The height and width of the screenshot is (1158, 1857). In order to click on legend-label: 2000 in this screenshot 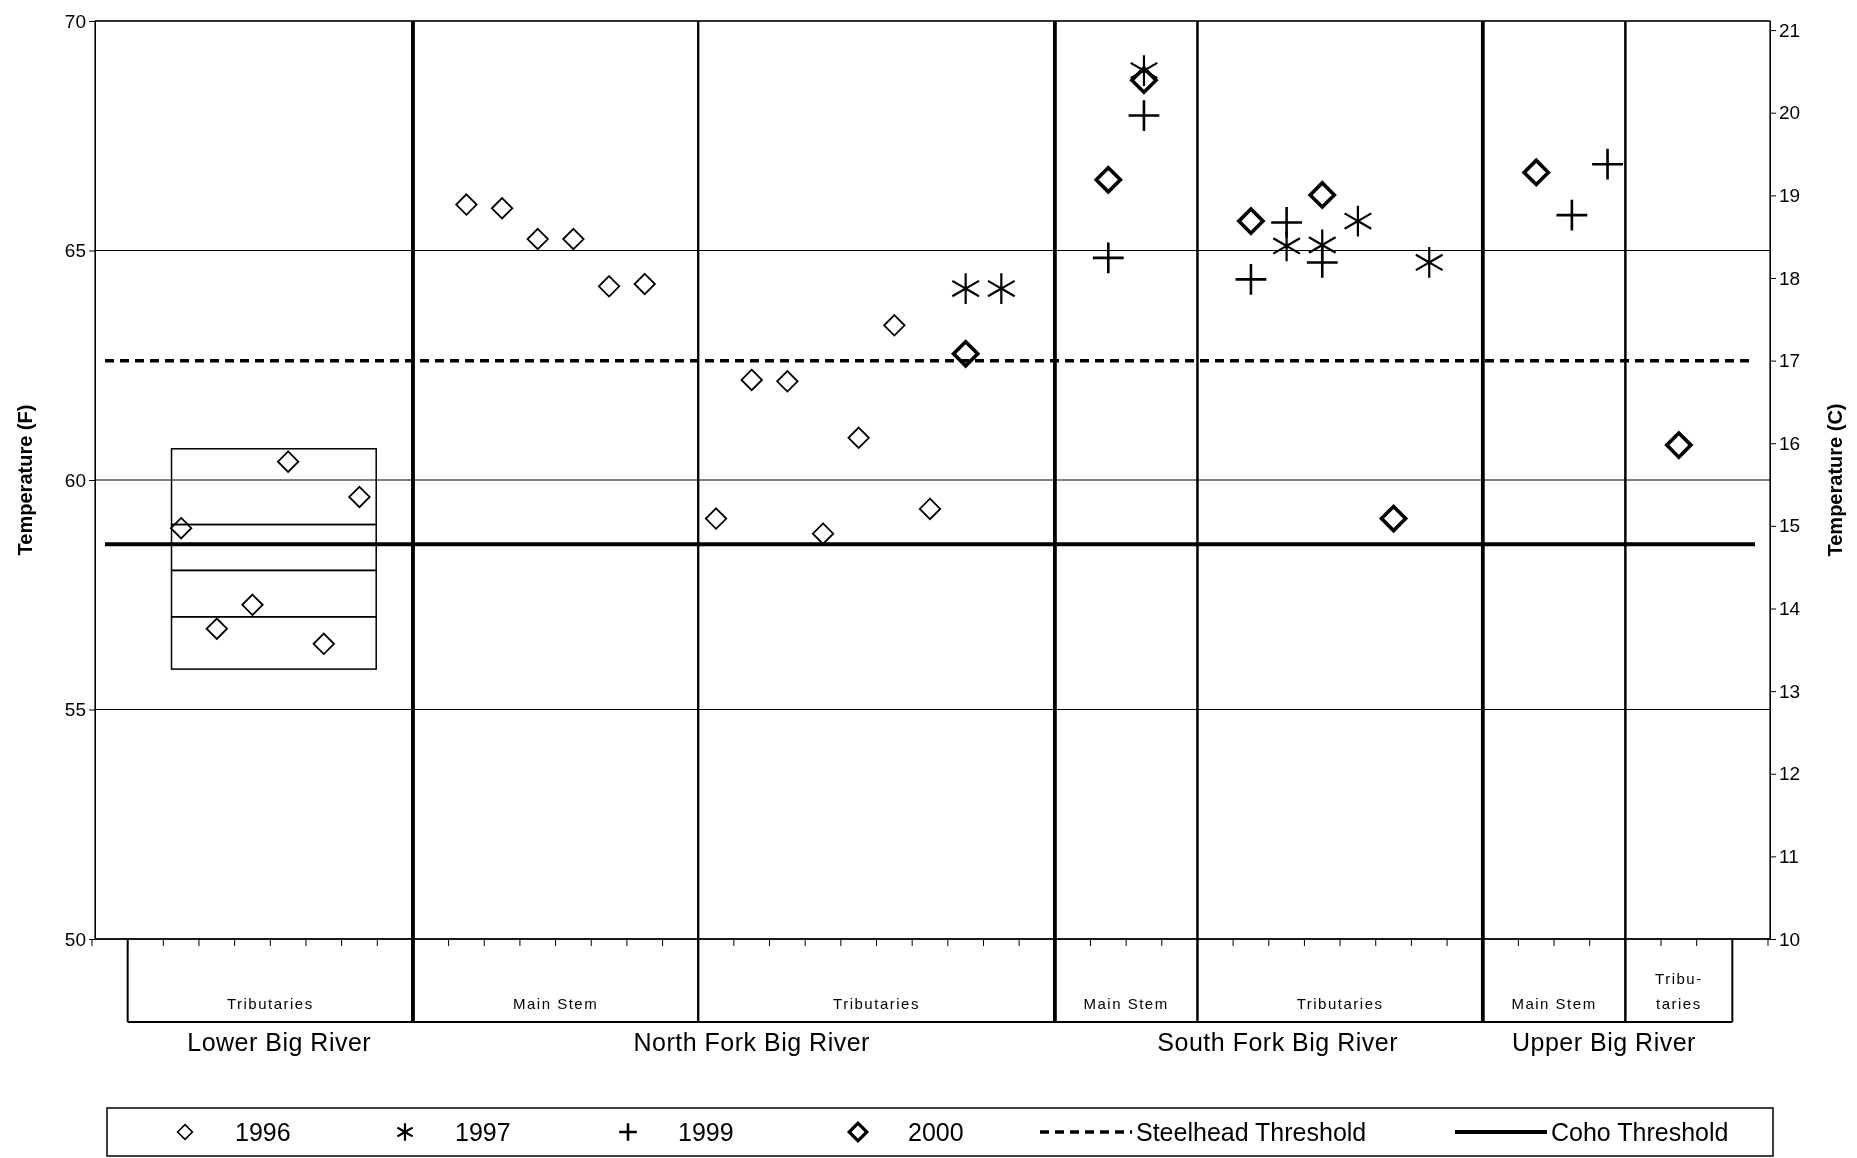, I will do `click(936, 1132)`.